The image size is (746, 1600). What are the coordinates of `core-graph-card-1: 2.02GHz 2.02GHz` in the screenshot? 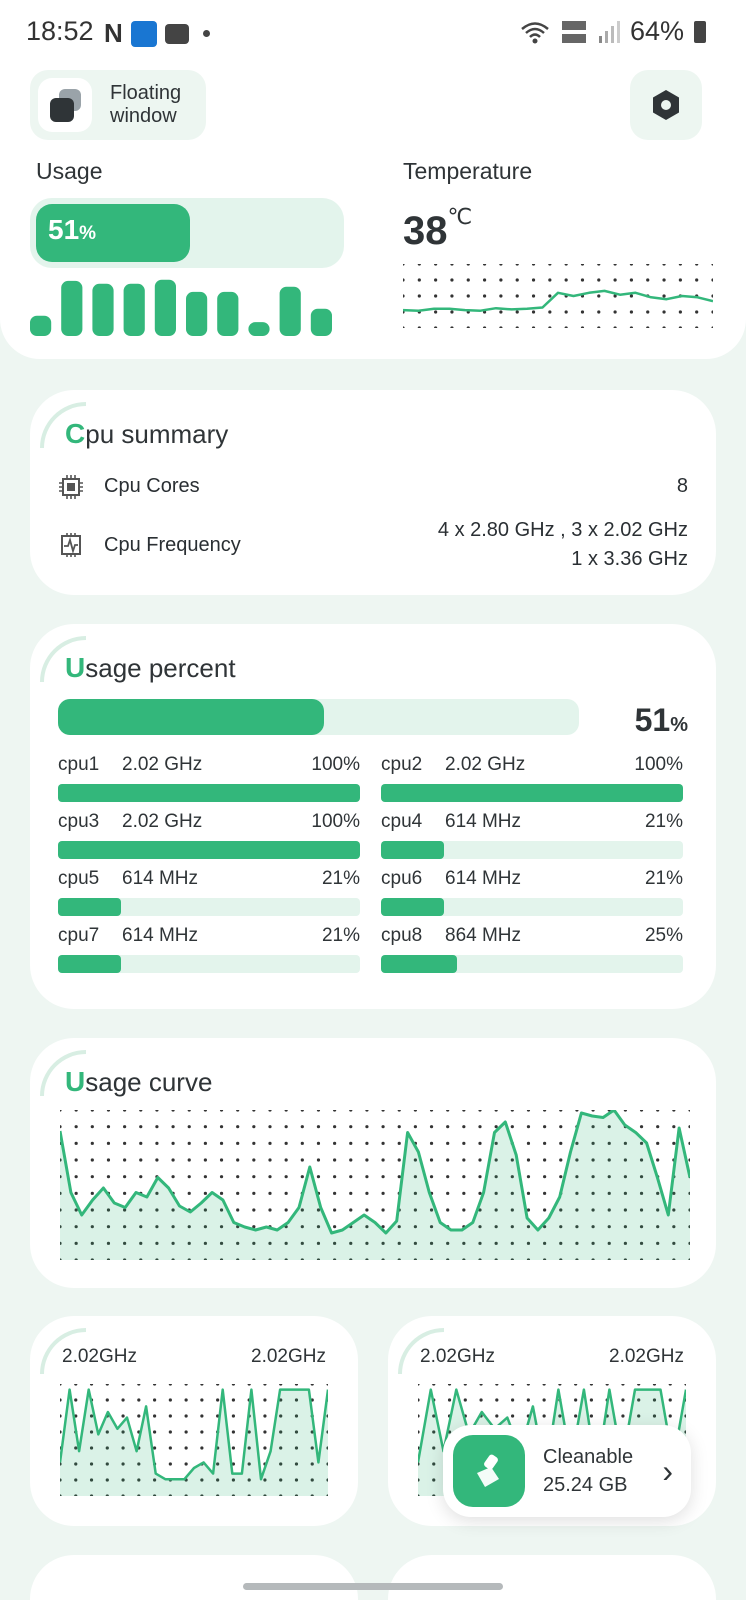 It's located at (194, 1421).